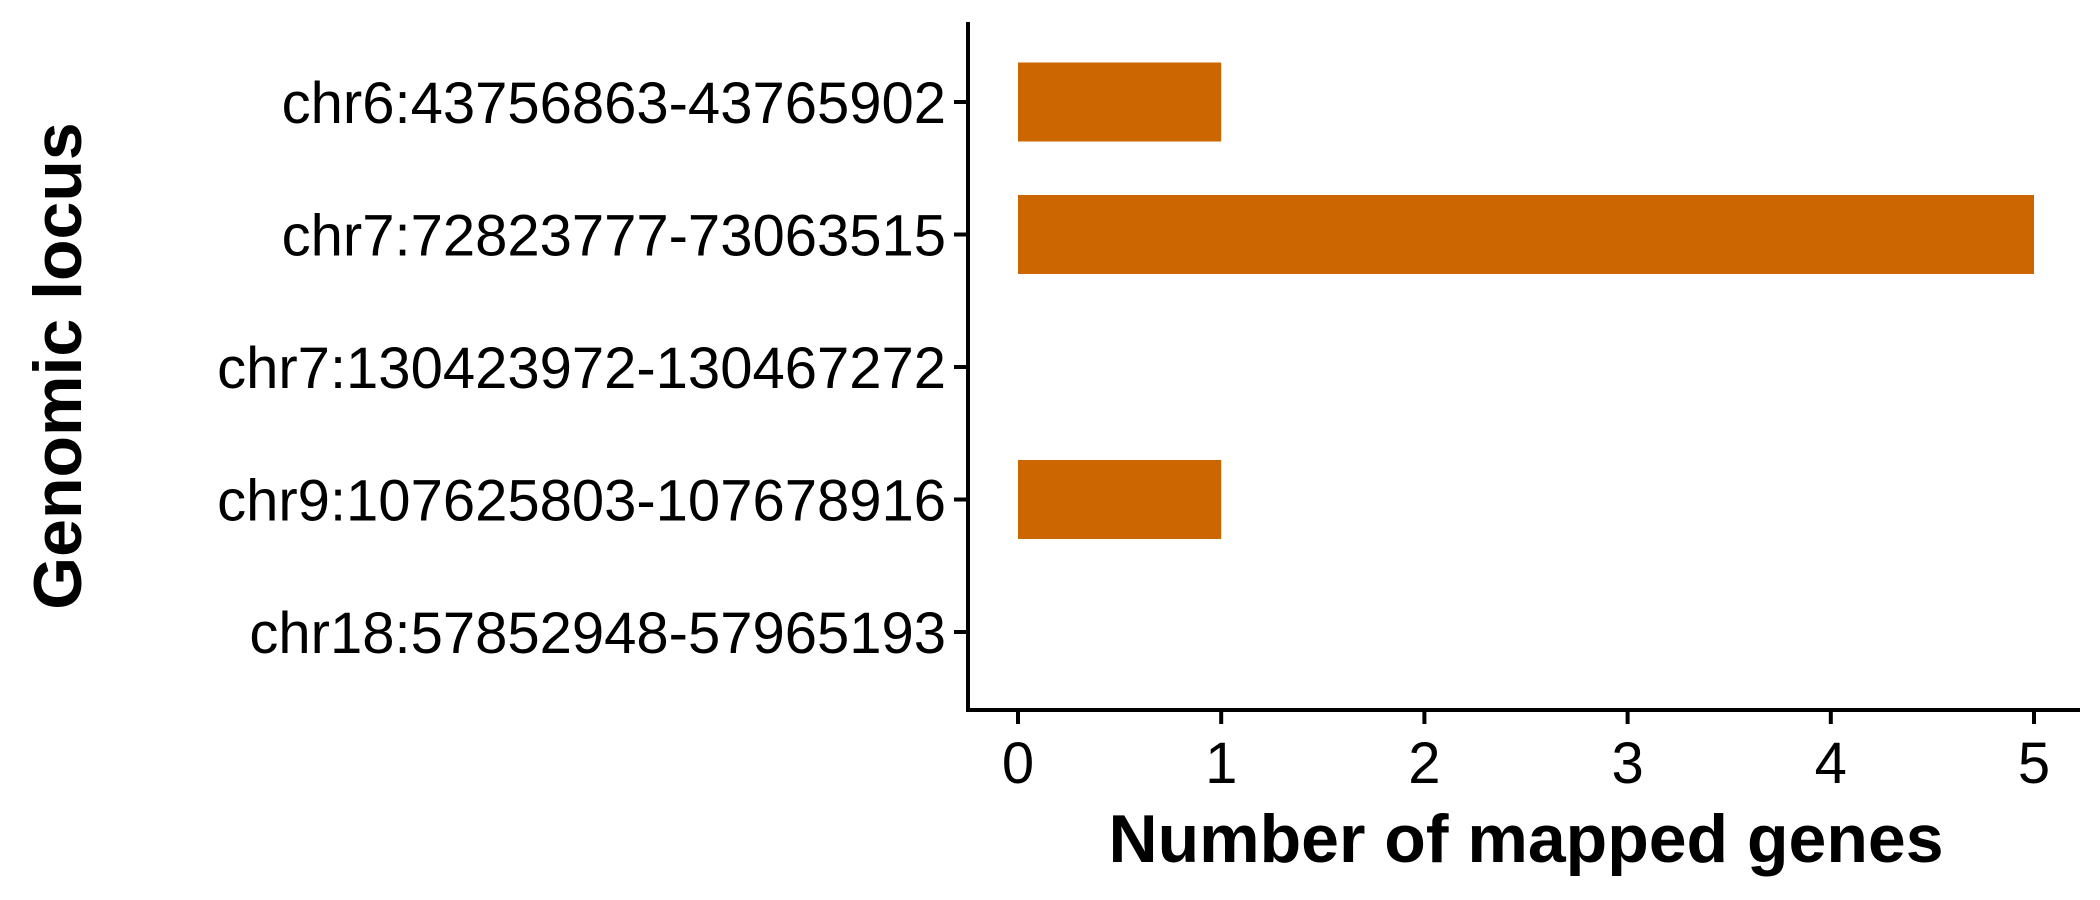  Describe the element at coordinates (1627, 763) in the screenshot. I see `x-tick-label: 3` at that location.